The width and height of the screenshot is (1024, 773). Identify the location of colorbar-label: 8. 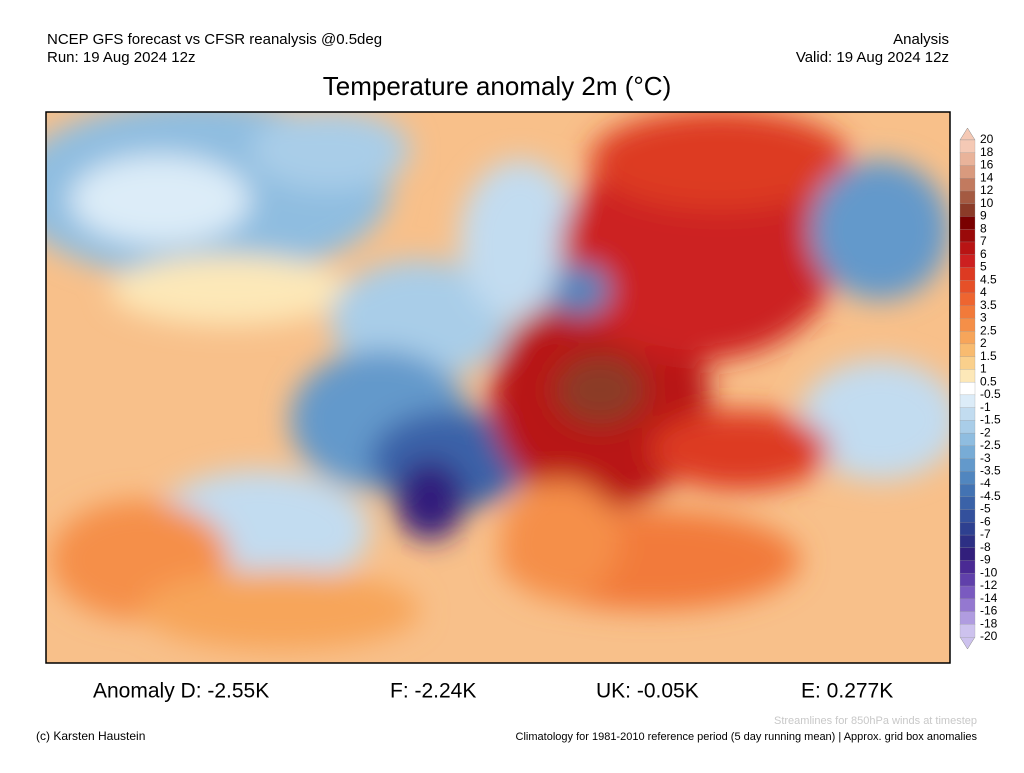
(983, 228).